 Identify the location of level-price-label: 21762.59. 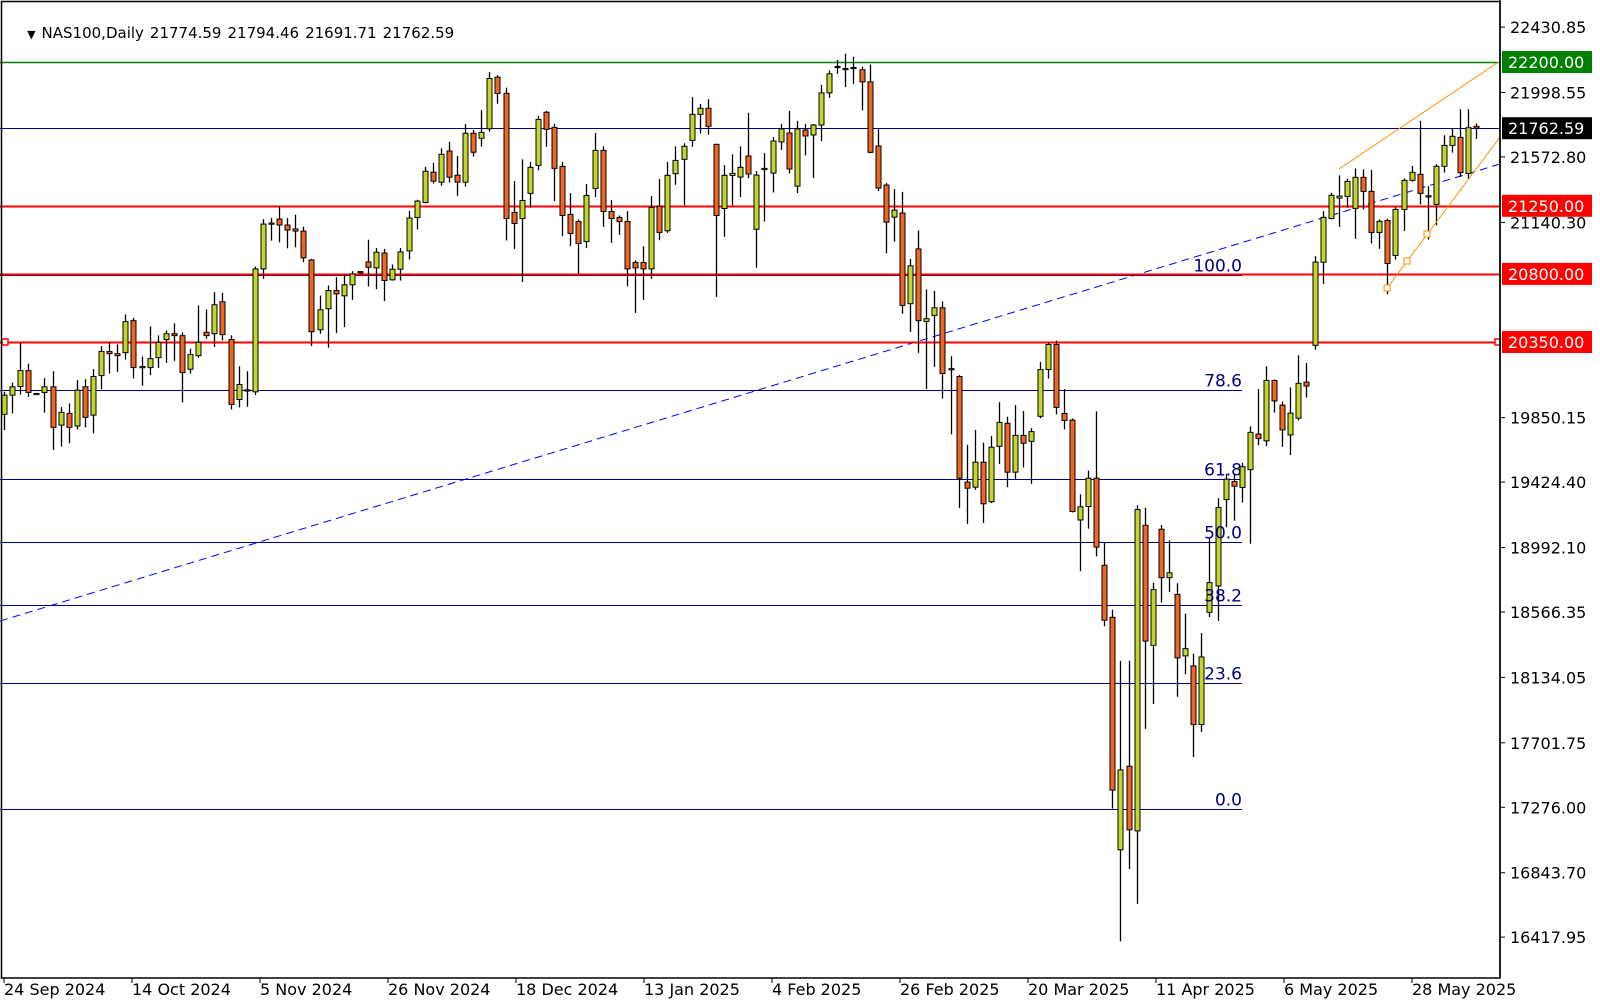
(1546, 128).